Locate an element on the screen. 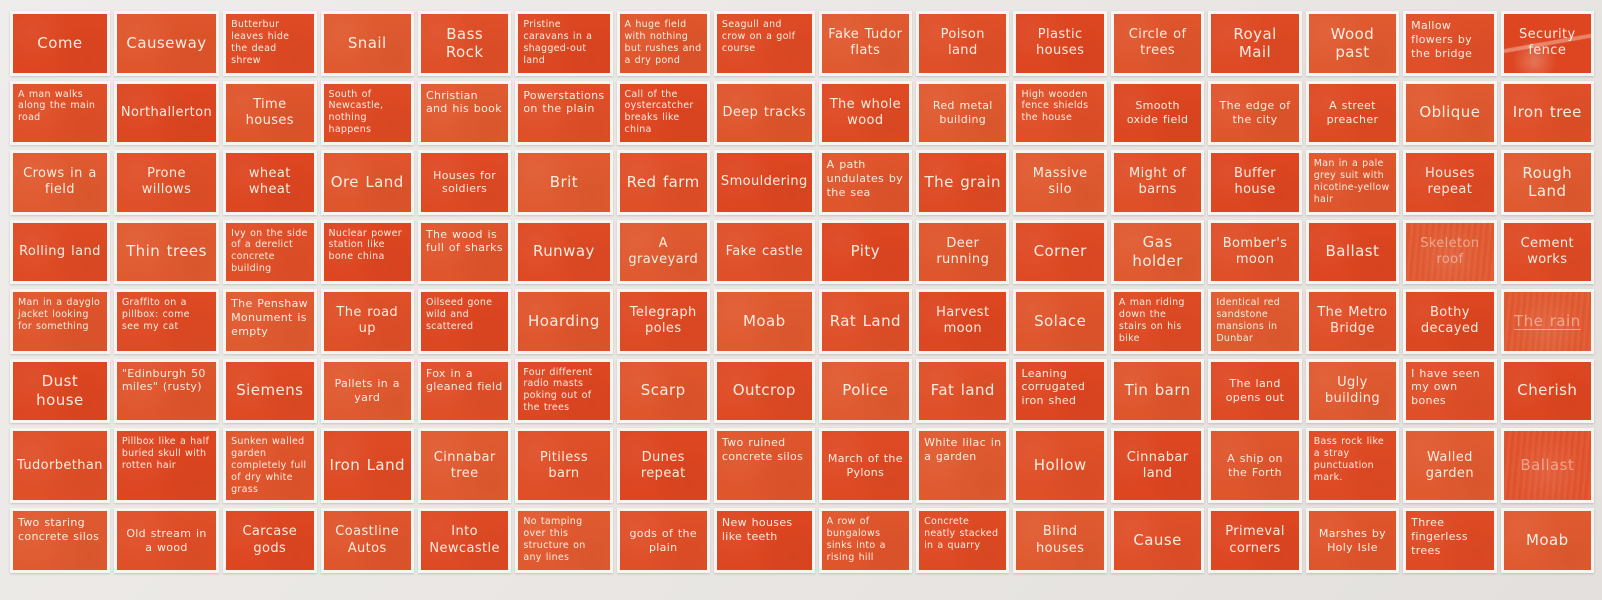 This screenshot has width=1602, height=600. card-print: Fake castle is located at coordinates (764, 252).